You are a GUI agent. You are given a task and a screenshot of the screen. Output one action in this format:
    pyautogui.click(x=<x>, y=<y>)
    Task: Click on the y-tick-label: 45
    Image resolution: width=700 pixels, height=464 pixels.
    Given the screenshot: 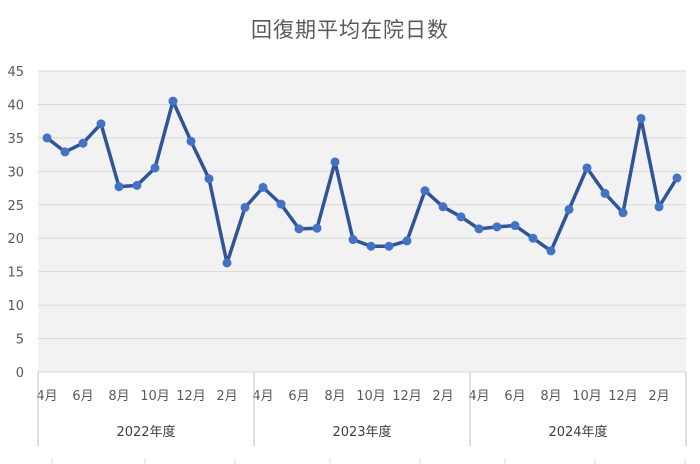 What is the action you would take?
    pyautogui.click(x=15, y=72)
    